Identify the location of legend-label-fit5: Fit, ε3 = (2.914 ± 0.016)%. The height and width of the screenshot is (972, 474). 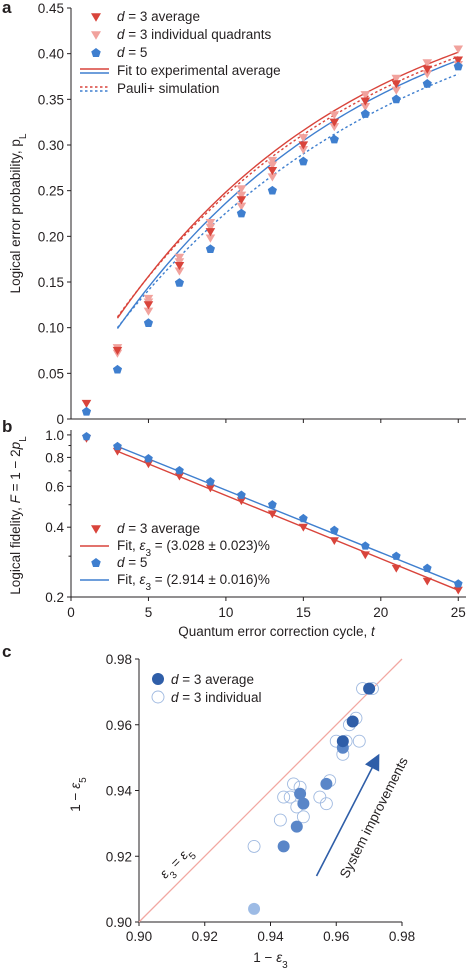
(193, 582).